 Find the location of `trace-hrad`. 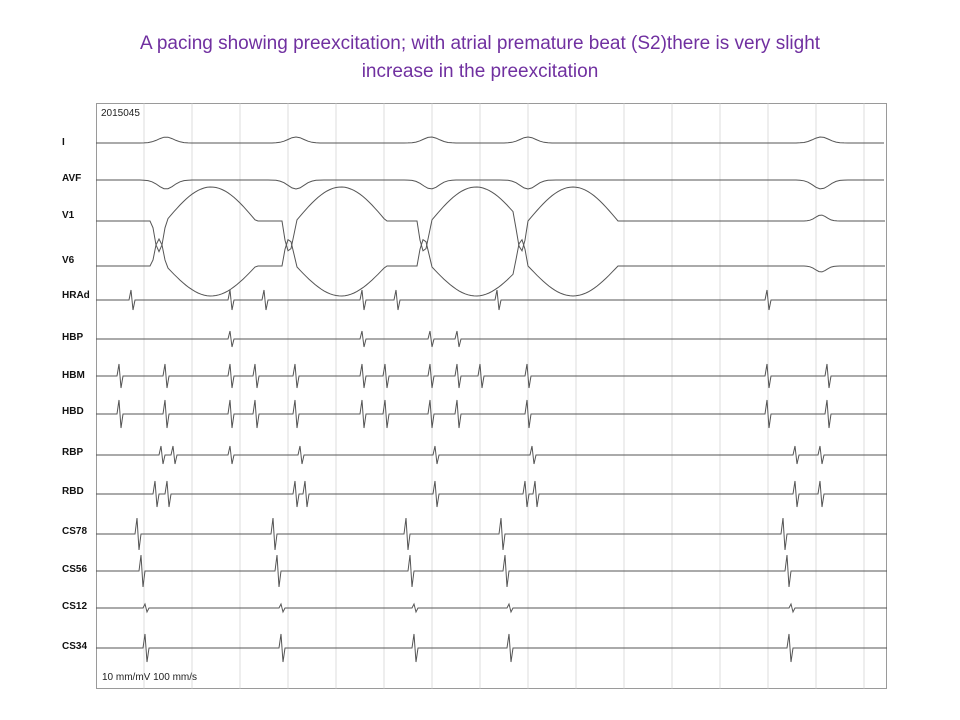

trace-hrad is located at coordinates (491, 300).